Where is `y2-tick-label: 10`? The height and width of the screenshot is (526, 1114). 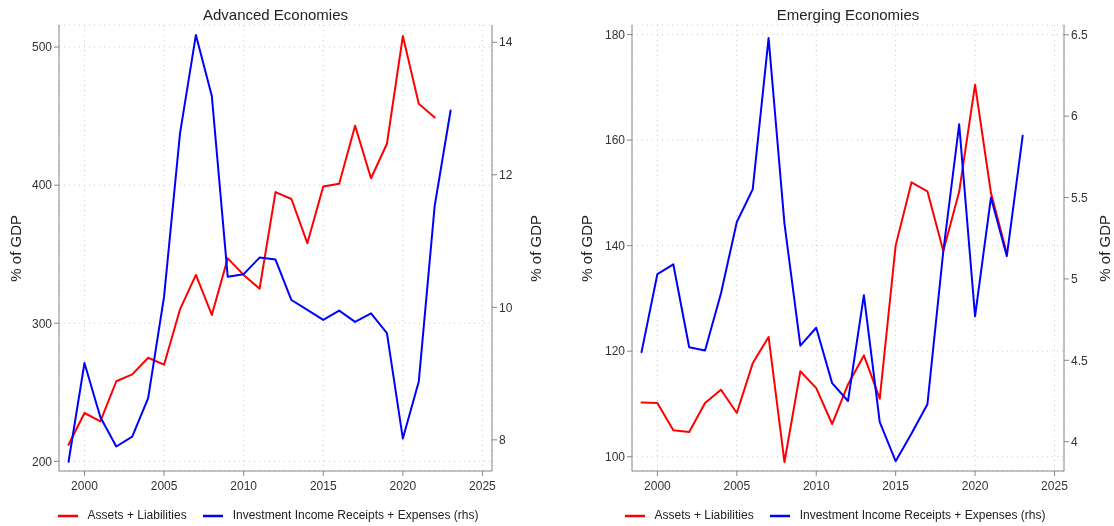 y2-tick-label: 10 is located at coordinates (506, 307).